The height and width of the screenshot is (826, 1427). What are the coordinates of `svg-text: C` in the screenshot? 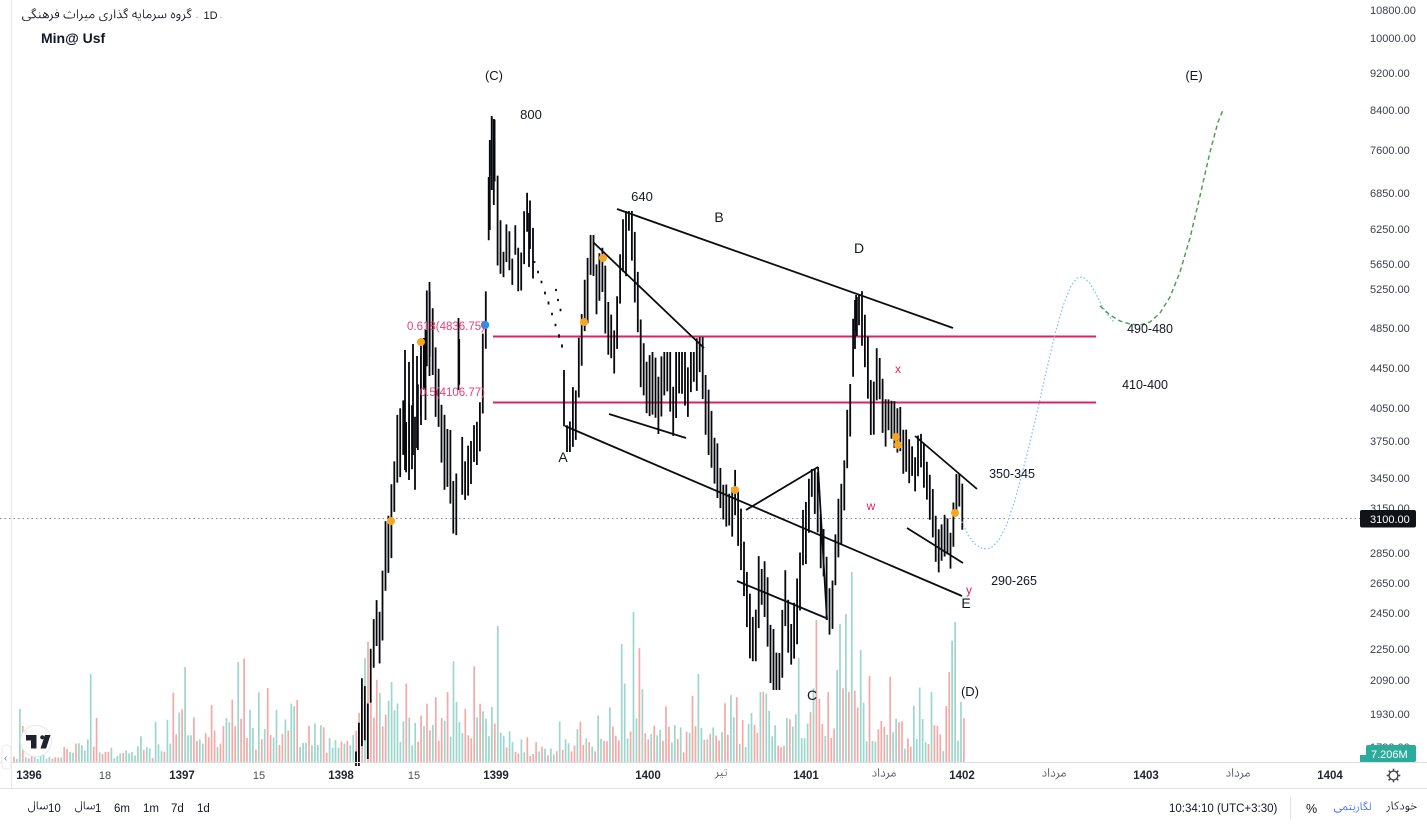 It's located at (812, 695).